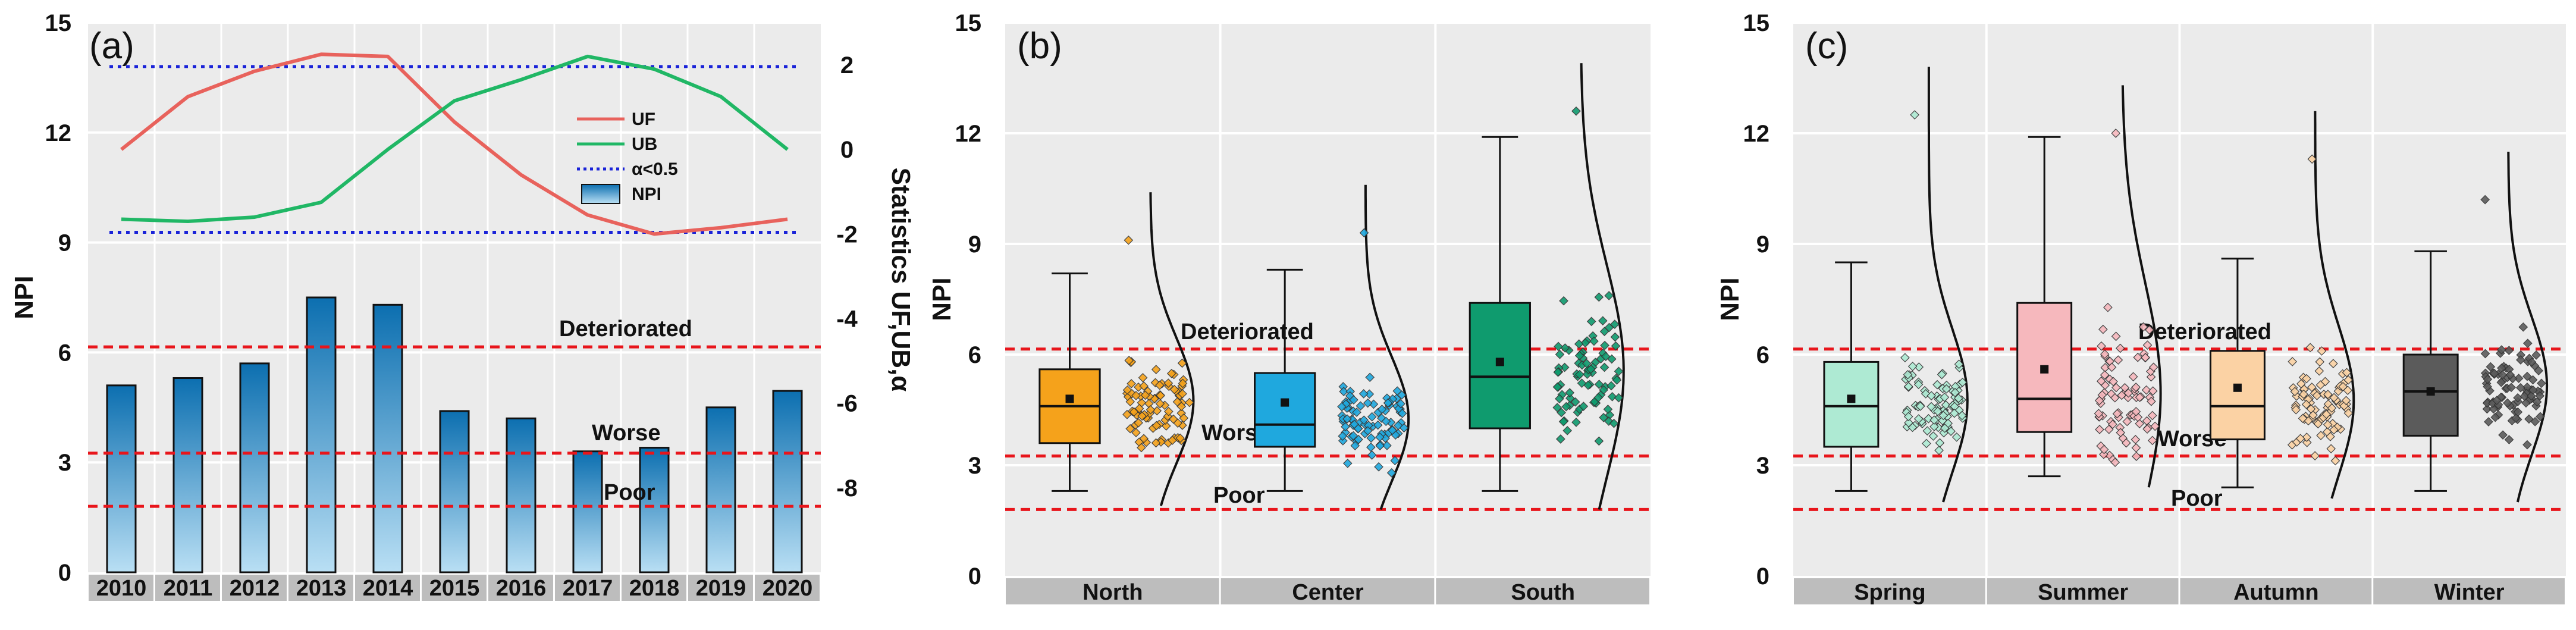 The width and height of the screenshot is (2576, 630). I want to click on npi-bar-2012, so click(254, 467).